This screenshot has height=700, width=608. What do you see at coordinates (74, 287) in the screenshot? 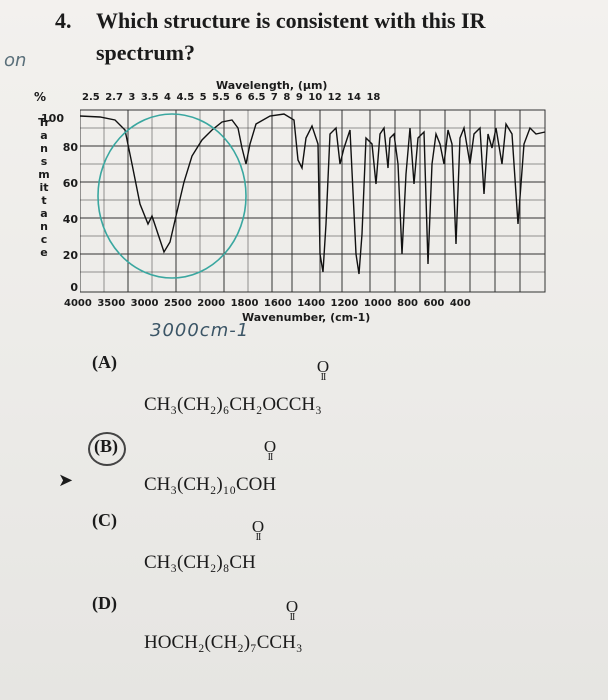
I see `y-tick-0: 0` at bounding box center [74, 287].